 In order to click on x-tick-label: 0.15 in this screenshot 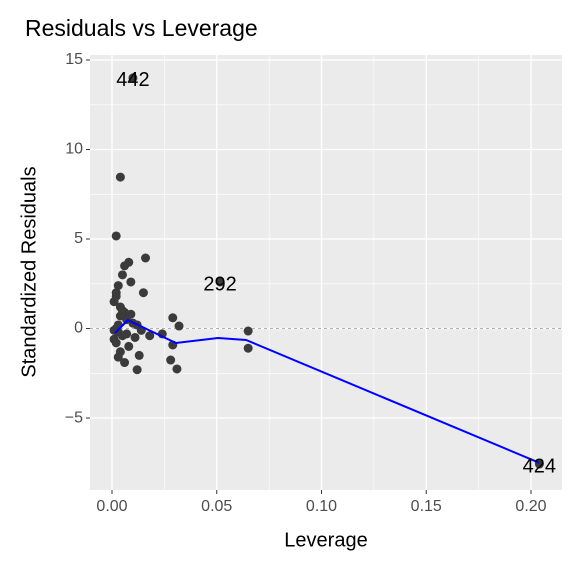, I will do `click(426, 506)`.